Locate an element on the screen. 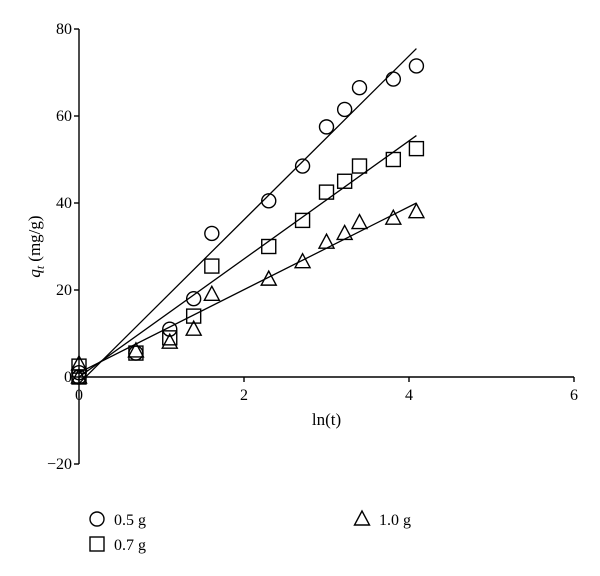  legend-marker-circle is located at coordinates (97, 519).